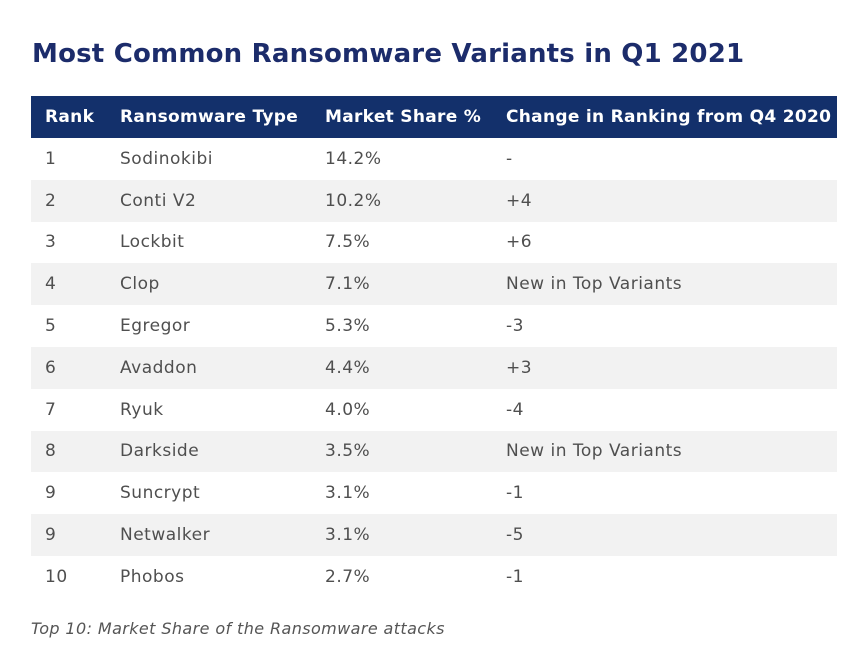  What do you see at coordinates (208, 367) in the screenshot?
I see `cell-ransomware-type: Avaddon` at bounding box center [208, 367].